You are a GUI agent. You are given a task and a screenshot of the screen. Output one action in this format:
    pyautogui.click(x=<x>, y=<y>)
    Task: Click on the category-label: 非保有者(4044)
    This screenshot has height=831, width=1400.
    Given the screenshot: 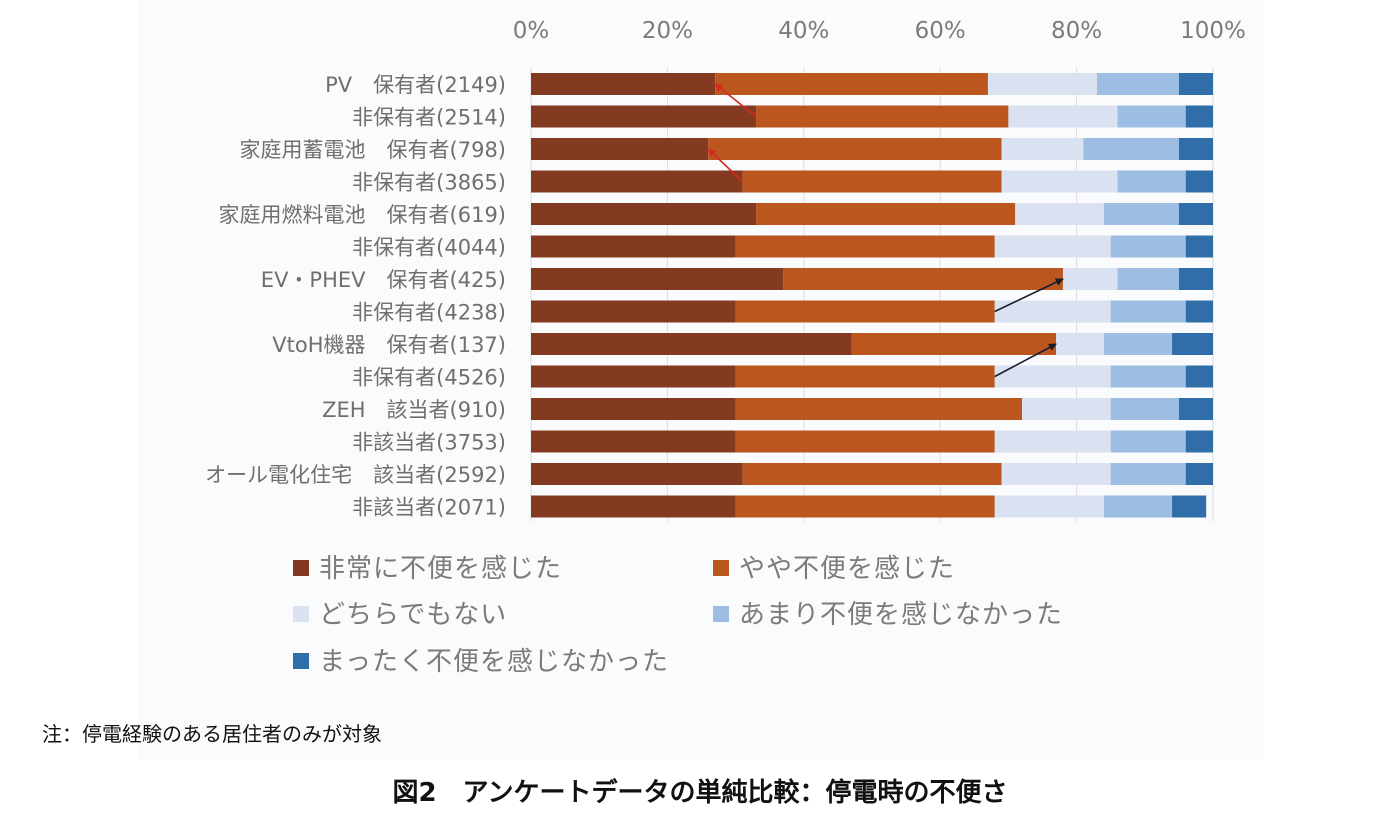 What is the action you would take?
    pyautogui.click(x=429, y=248)
    